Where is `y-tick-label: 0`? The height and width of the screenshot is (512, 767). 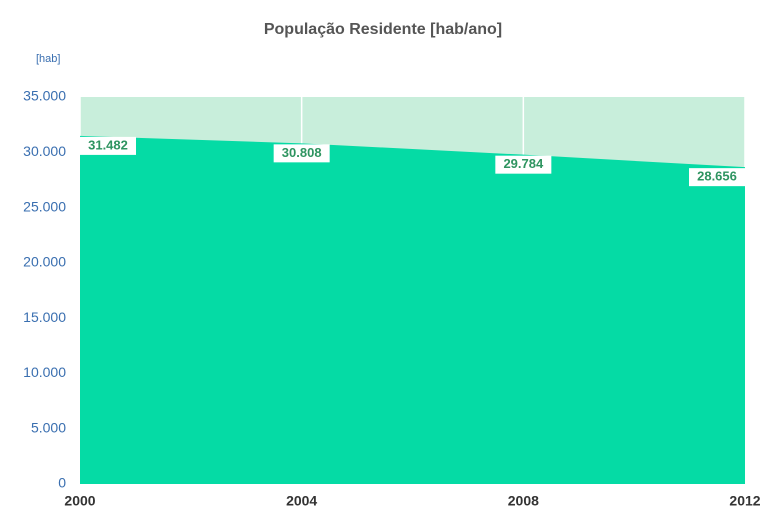
y-tick-label: 0 is located at coordinates (62, 483).